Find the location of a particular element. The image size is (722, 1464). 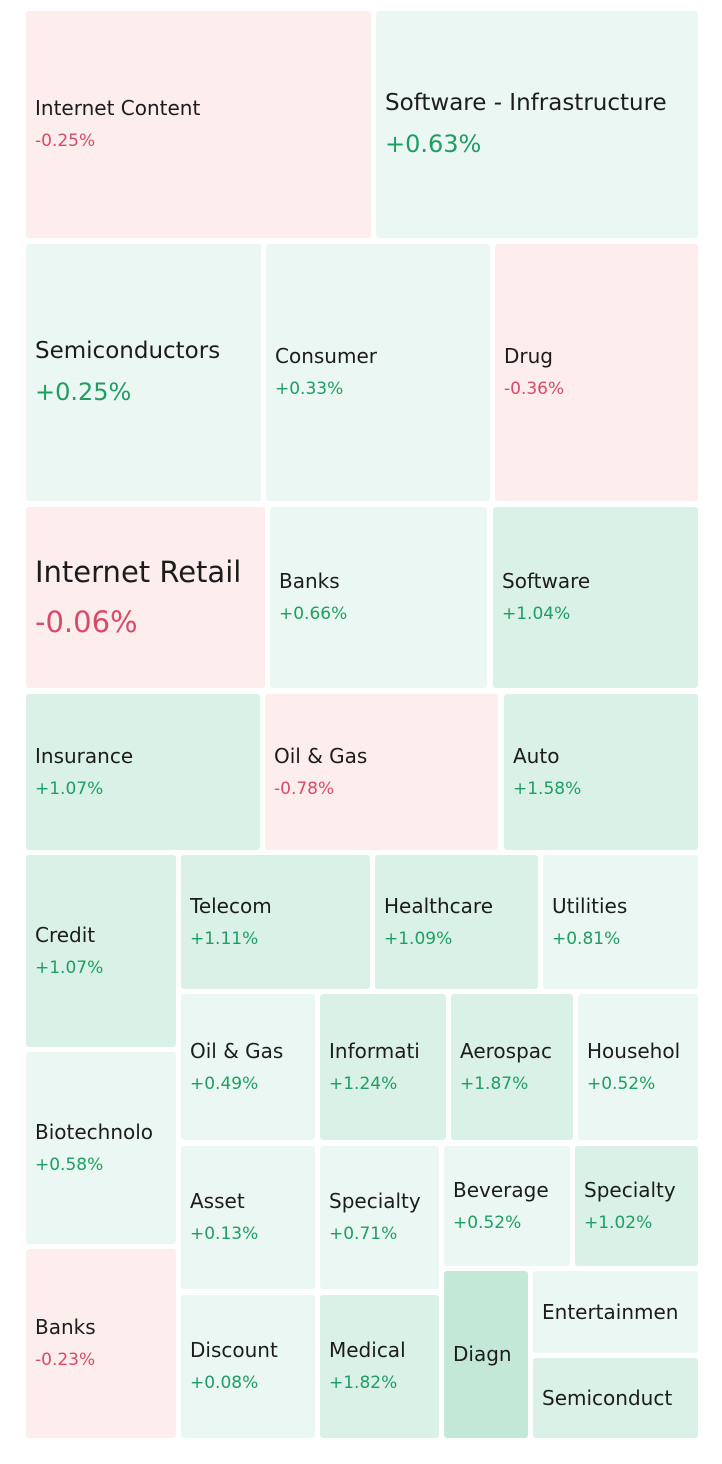

sector-change: +0.33% is located at coordinates (309, 389).